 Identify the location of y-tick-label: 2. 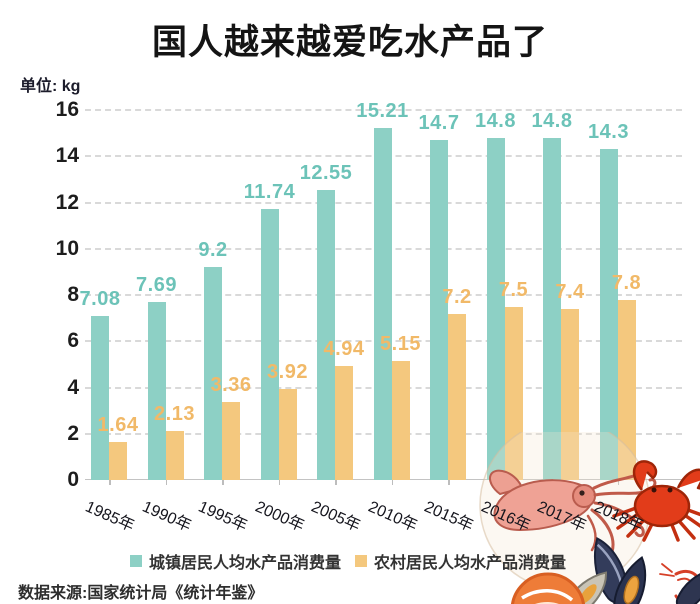
(73, 433).